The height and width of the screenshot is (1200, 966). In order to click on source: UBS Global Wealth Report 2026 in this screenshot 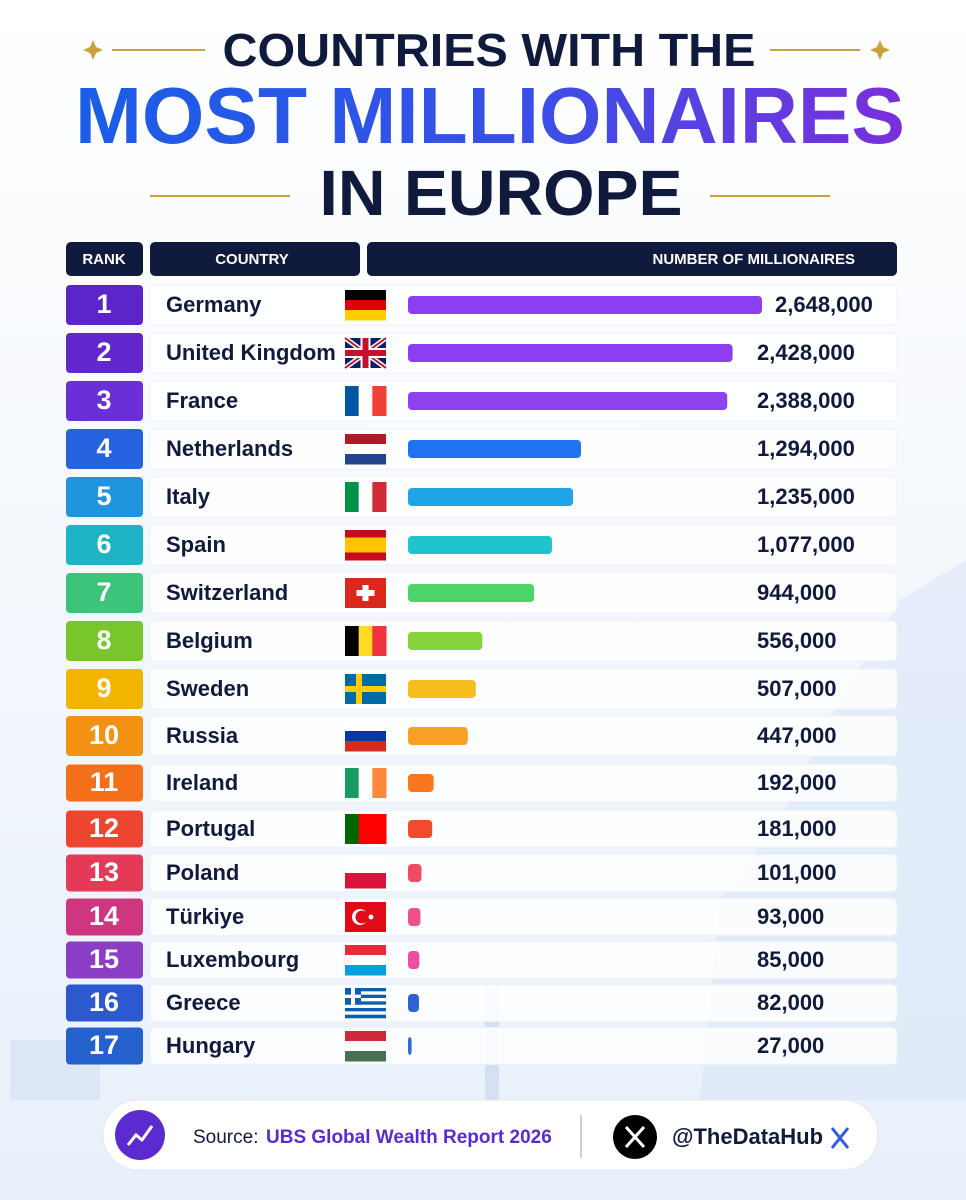, I will do `click(409, 1137)`.